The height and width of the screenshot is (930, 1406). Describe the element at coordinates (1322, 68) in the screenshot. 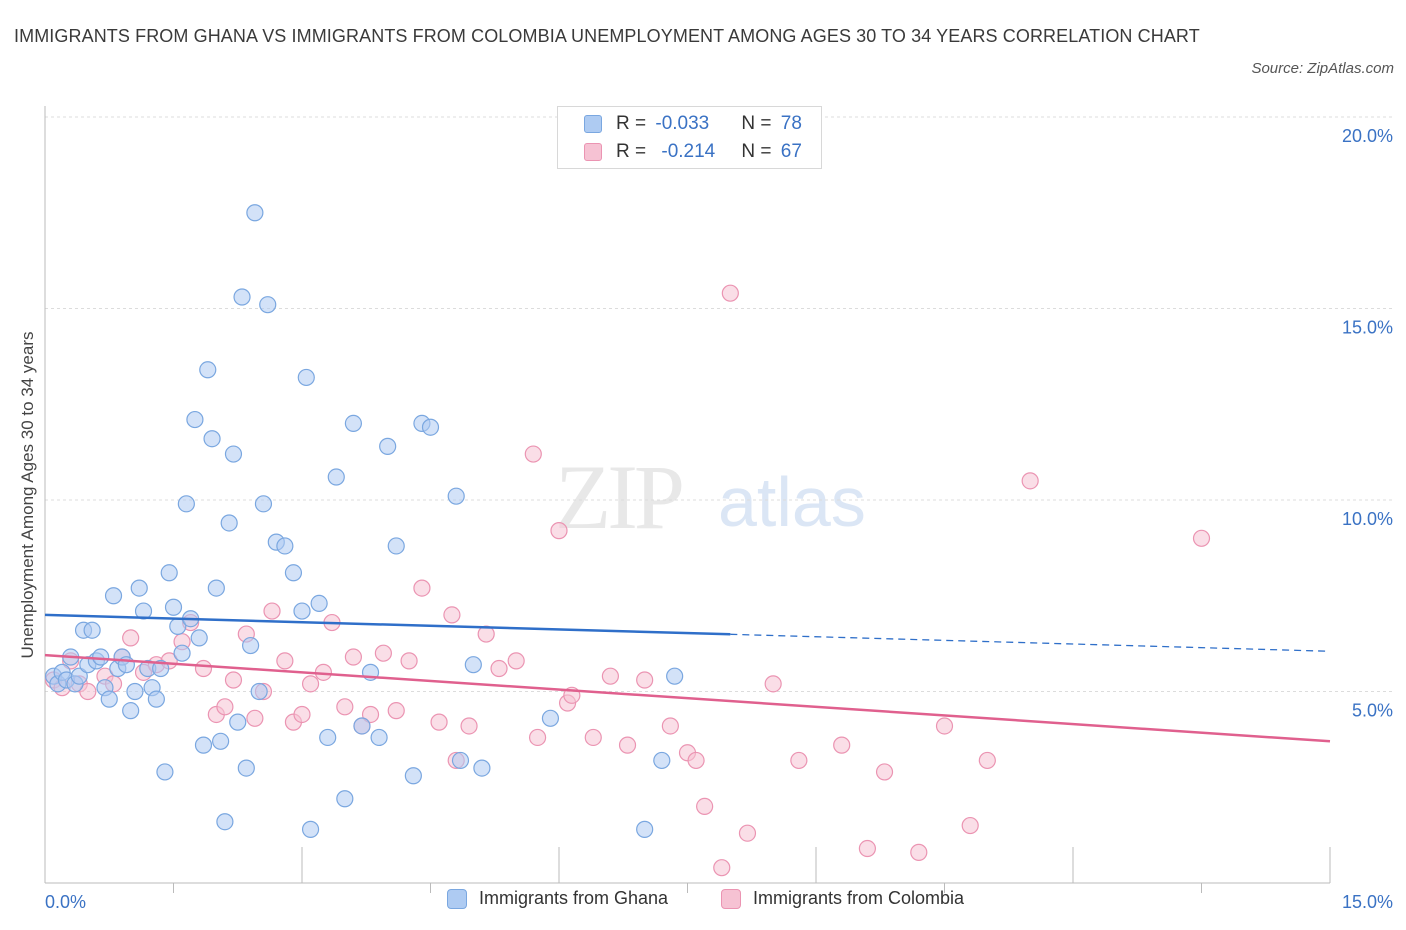

I see `source-label: Source: ZipAtlas.com` at that location.